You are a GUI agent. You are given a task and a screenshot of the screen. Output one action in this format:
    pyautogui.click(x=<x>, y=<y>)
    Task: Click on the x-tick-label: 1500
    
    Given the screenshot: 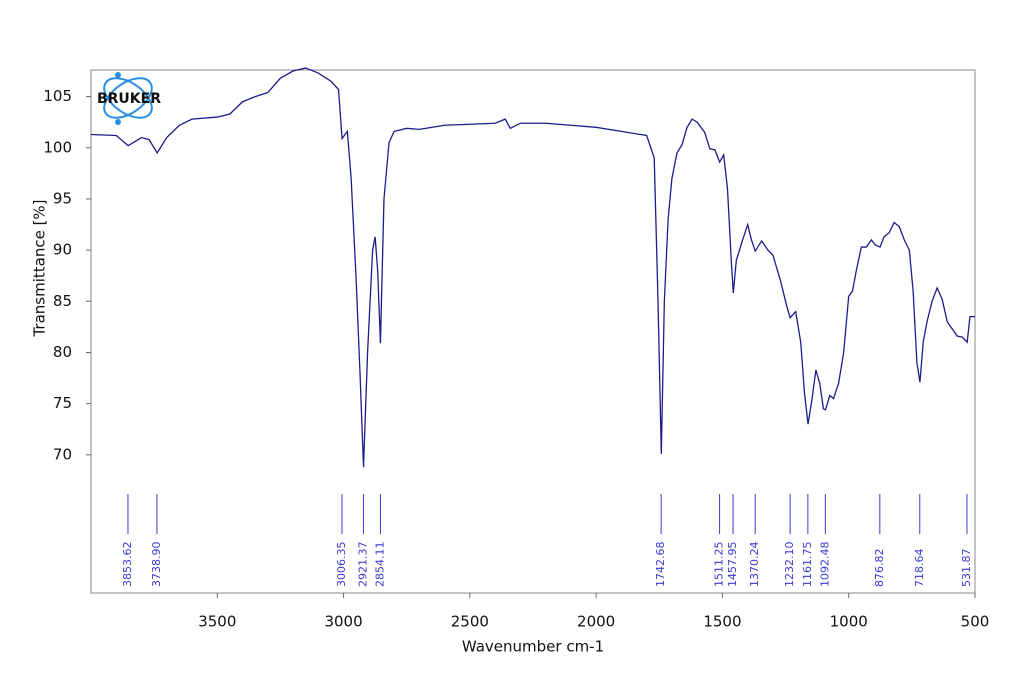 What is the action you would take?
    pyautogui.click(x=722, y=622)
    